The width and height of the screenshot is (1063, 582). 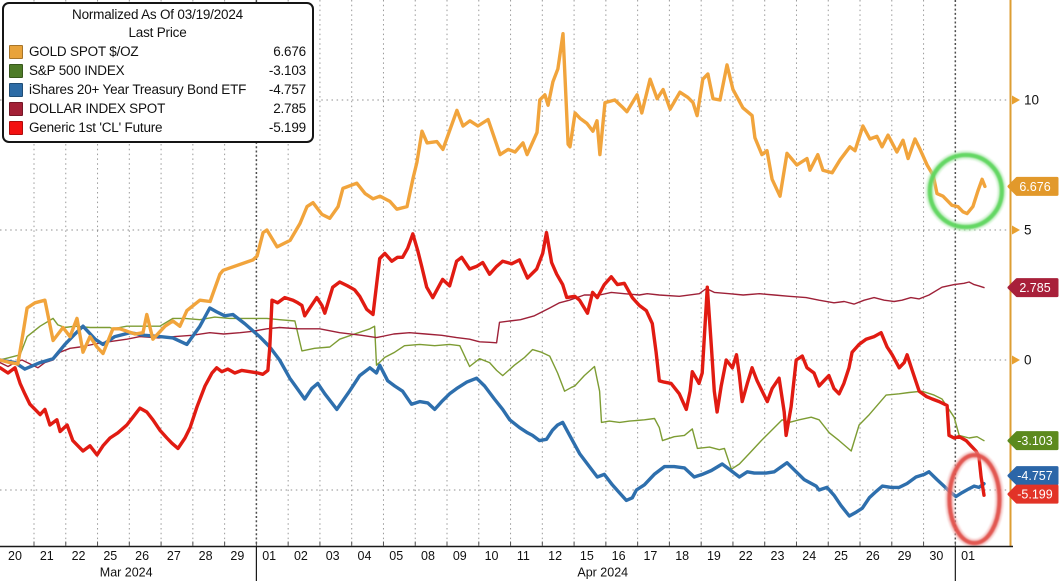 What do you see at coordinates (1028, 360) in the screenshot?
I see `y-tick-label: 0` at bounding box center [1028, 360].